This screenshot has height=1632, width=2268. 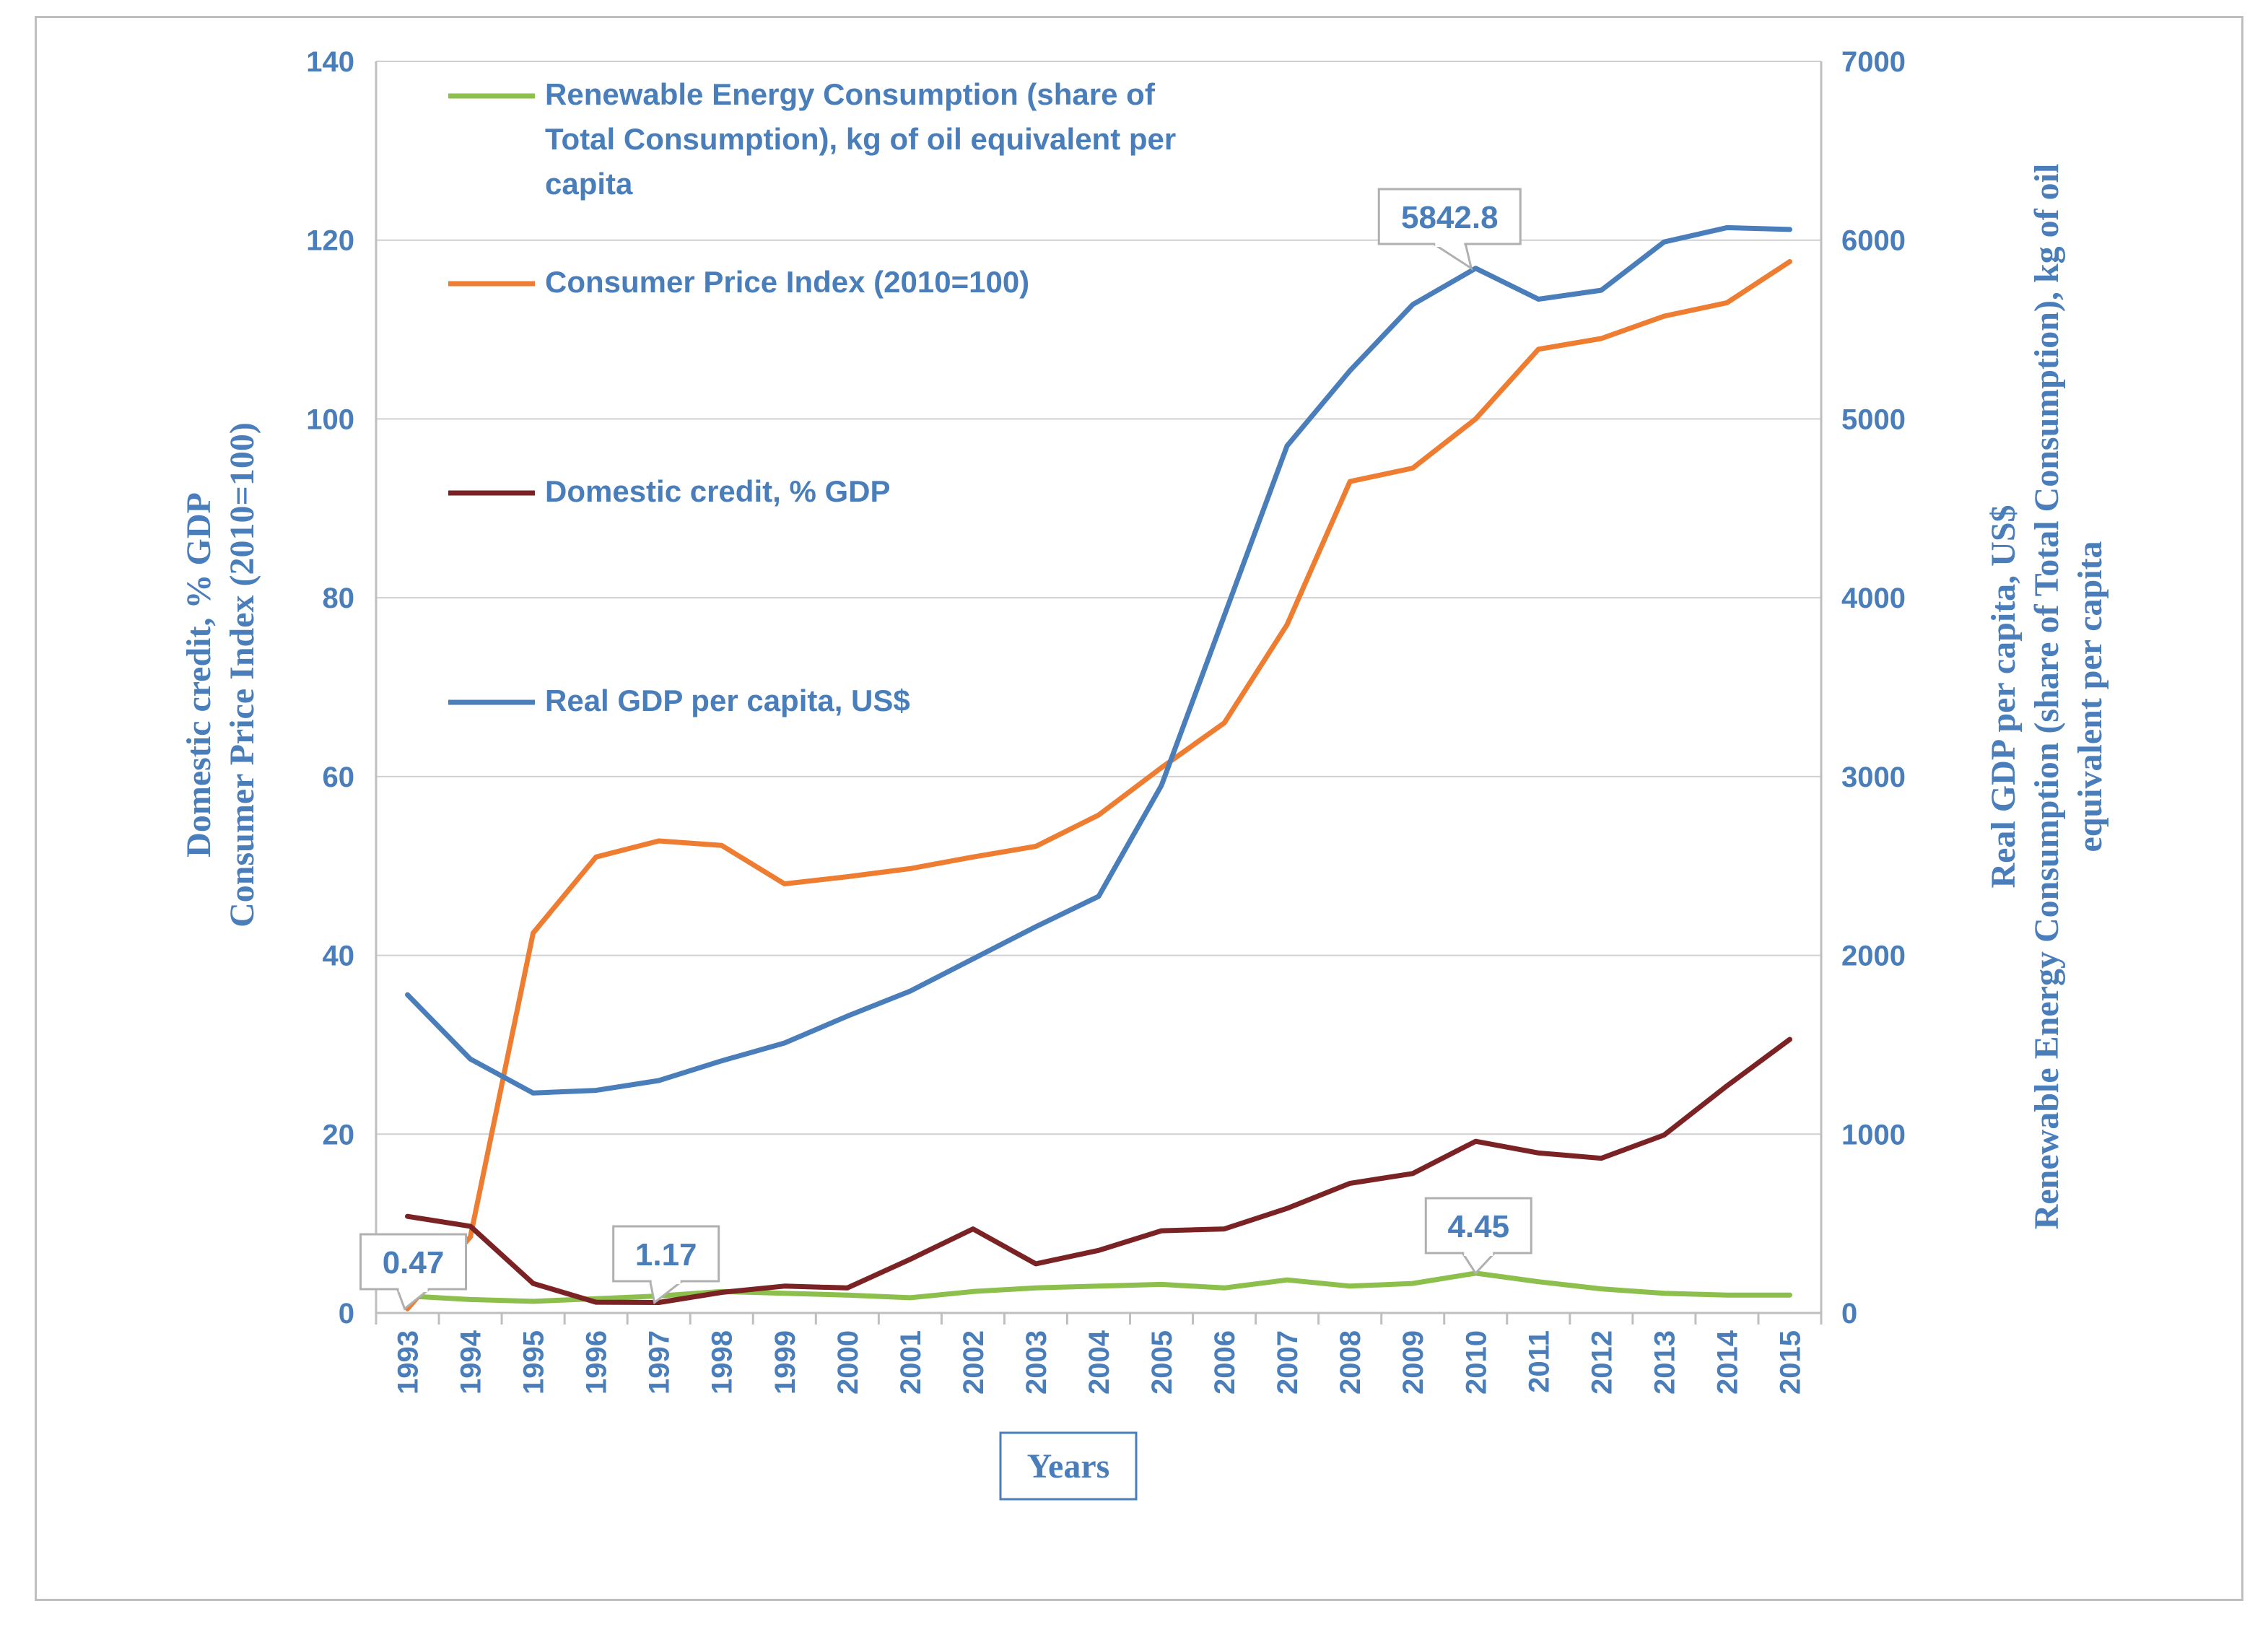 What do you see at coordinates (1350, 1362) in the screenshot?
I see `x-tick-label: 2008` at bounding box center [1350, 1362].